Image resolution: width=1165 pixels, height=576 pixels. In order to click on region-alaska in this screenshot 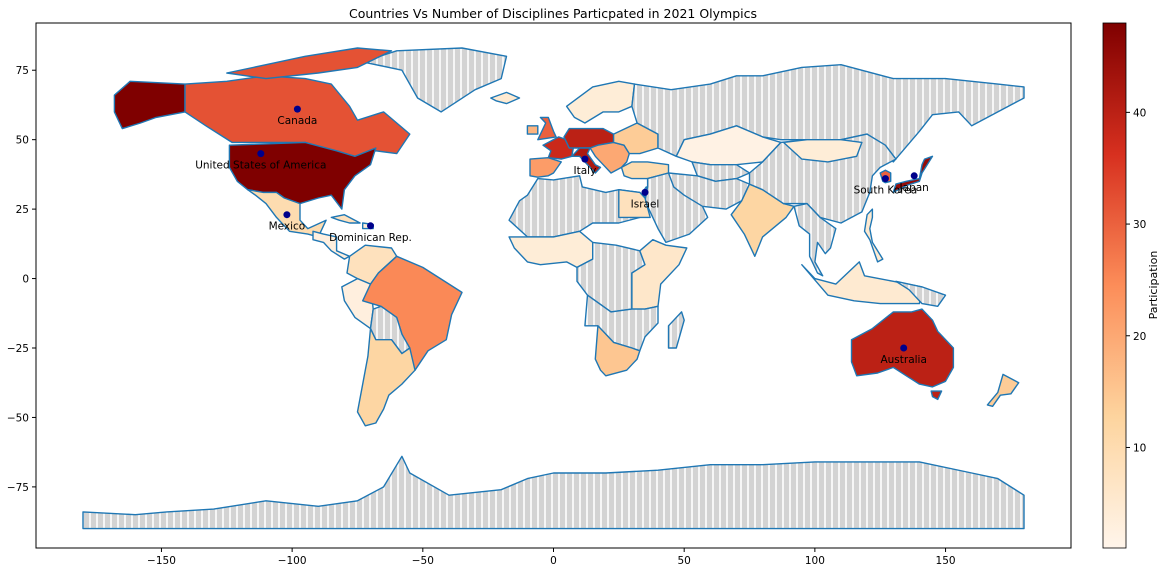, I will do `click(149, 105)`.